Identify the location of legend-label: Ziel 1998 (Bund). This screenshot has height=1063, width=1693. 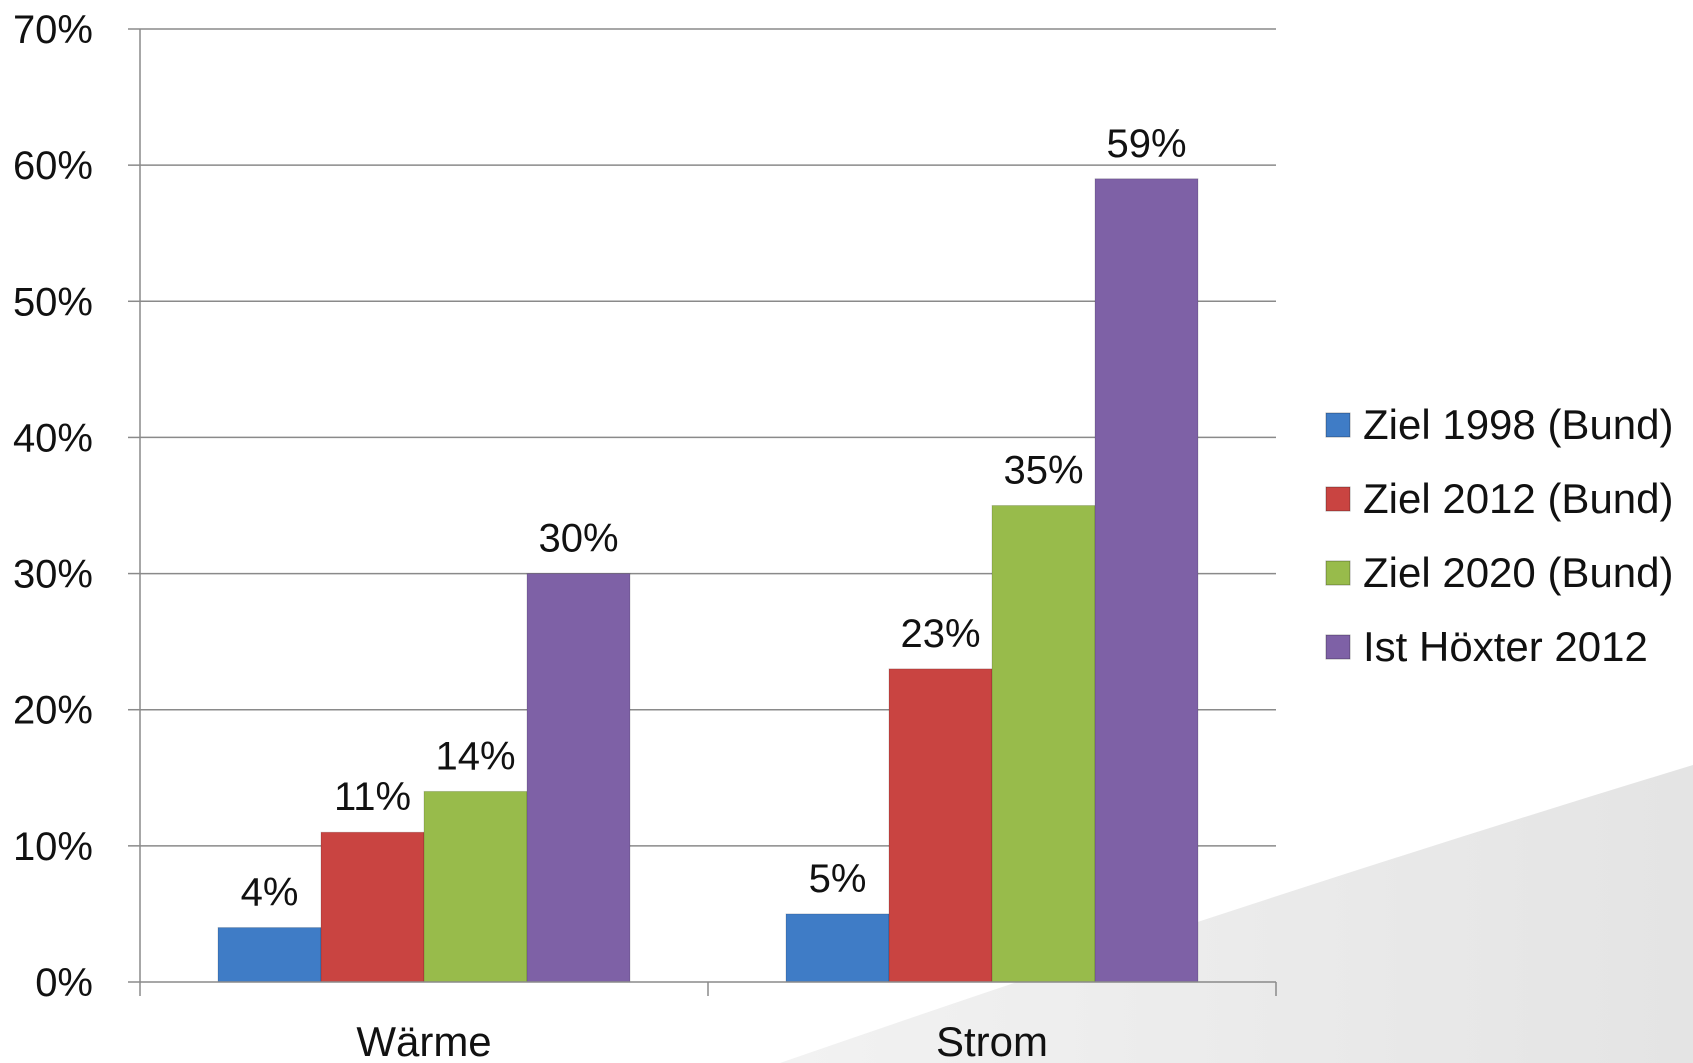
(1518, 424).